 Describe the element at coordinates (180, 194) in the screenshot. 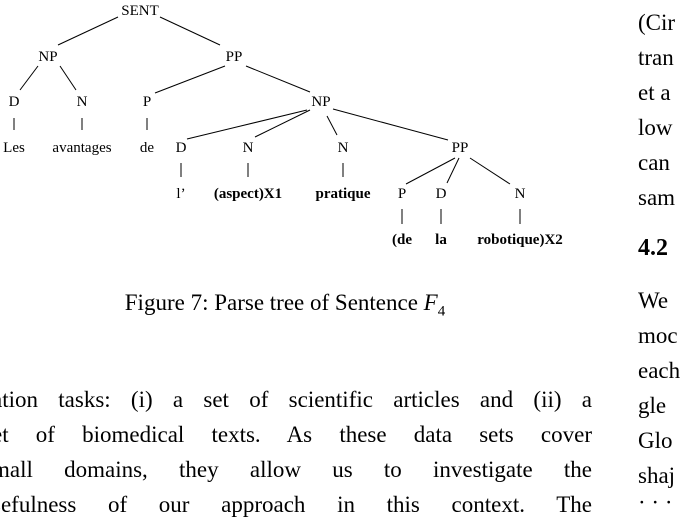

I see `tree-word-l: l’` at that location.